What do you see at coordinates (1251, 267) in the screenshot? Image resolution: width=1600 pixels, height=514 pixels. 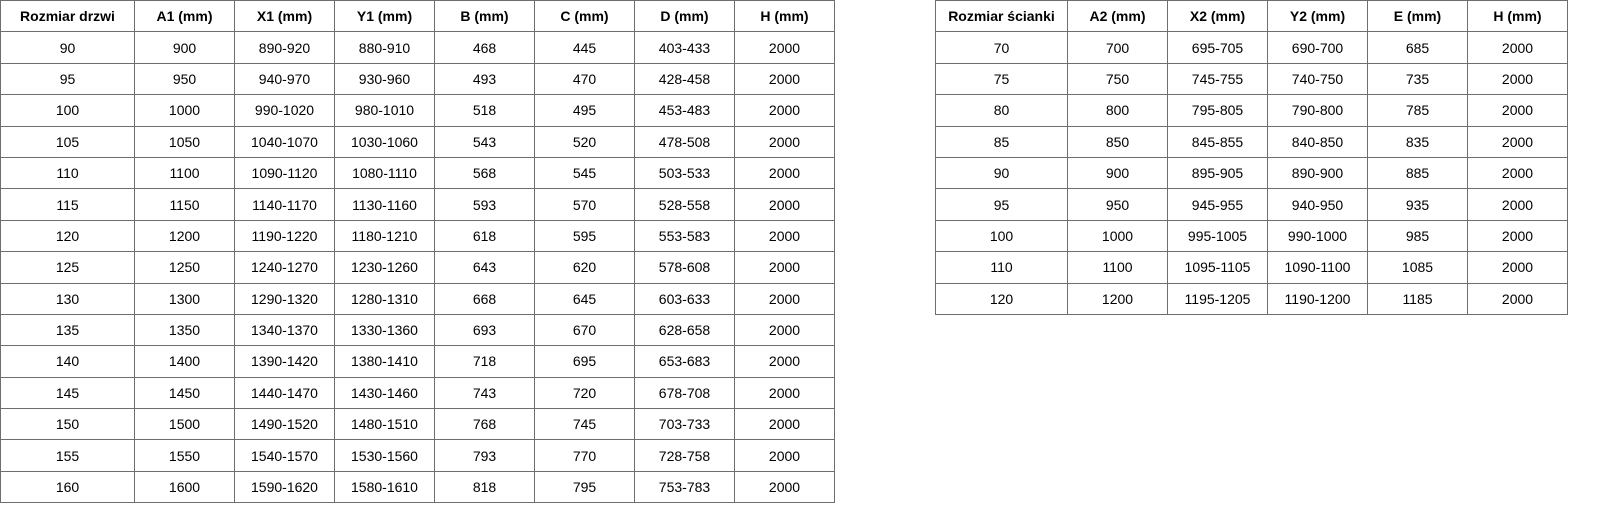 I see `table-row: 110 1100 1095-1105 1090-1100 1085 2000` at bounding box center [1251, 267].